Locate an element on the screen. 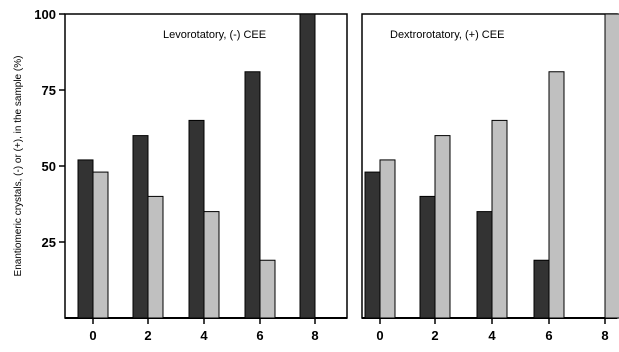  x-tick-label-dextro-2: 2 is located at coordinates (434, 335).